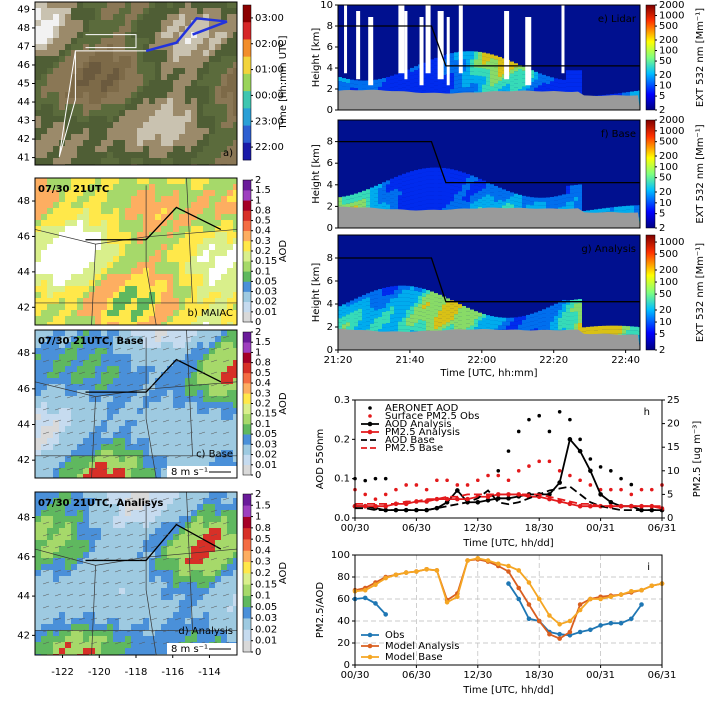 Image resolution: width=709 pixels, height=706 pixels. What do you see at coordinates (283, 251) in the screenshot?
I see `colorbar-label: AOD` at bounding box center [283, 251].